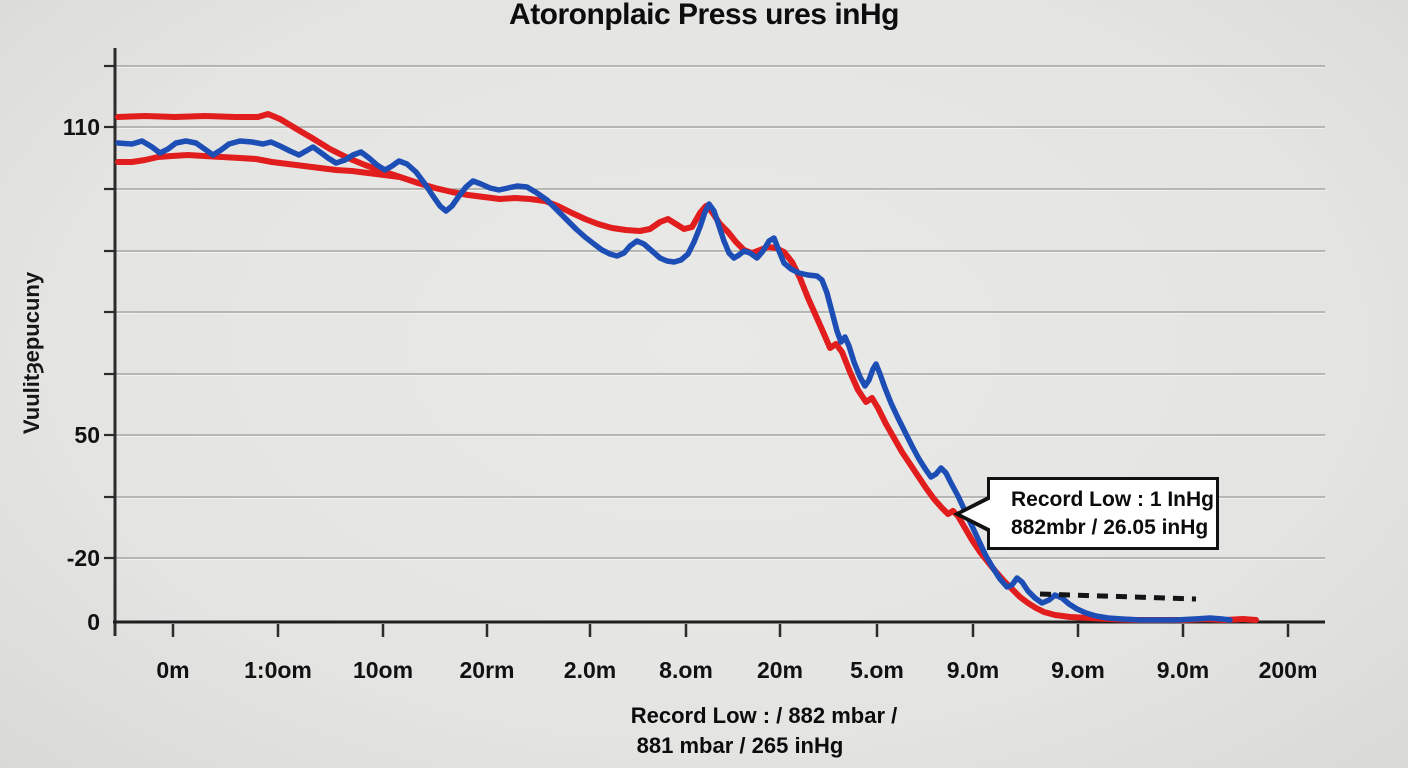  I want to click on annotation-callout: Record Low : 1 InHg 882mbr / 26.05 inHg, so click(1086, 513).